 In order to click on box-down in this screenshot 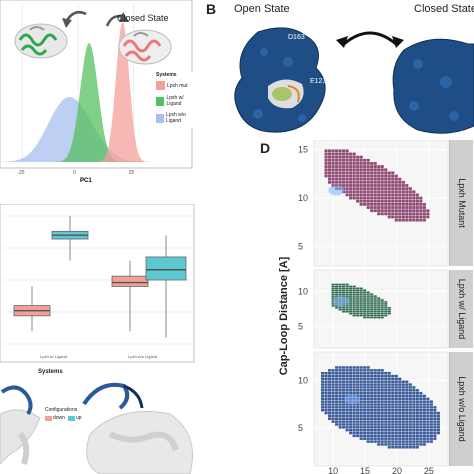, I will do `click(130, 281)`.